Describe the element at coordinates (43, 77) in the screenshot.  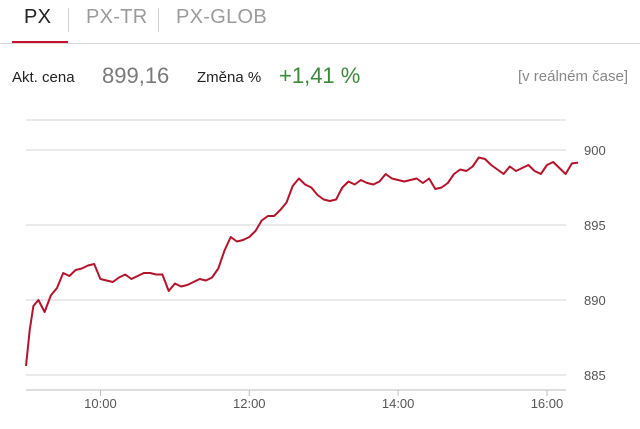
I see `price-label: Akt. cena` at that location.